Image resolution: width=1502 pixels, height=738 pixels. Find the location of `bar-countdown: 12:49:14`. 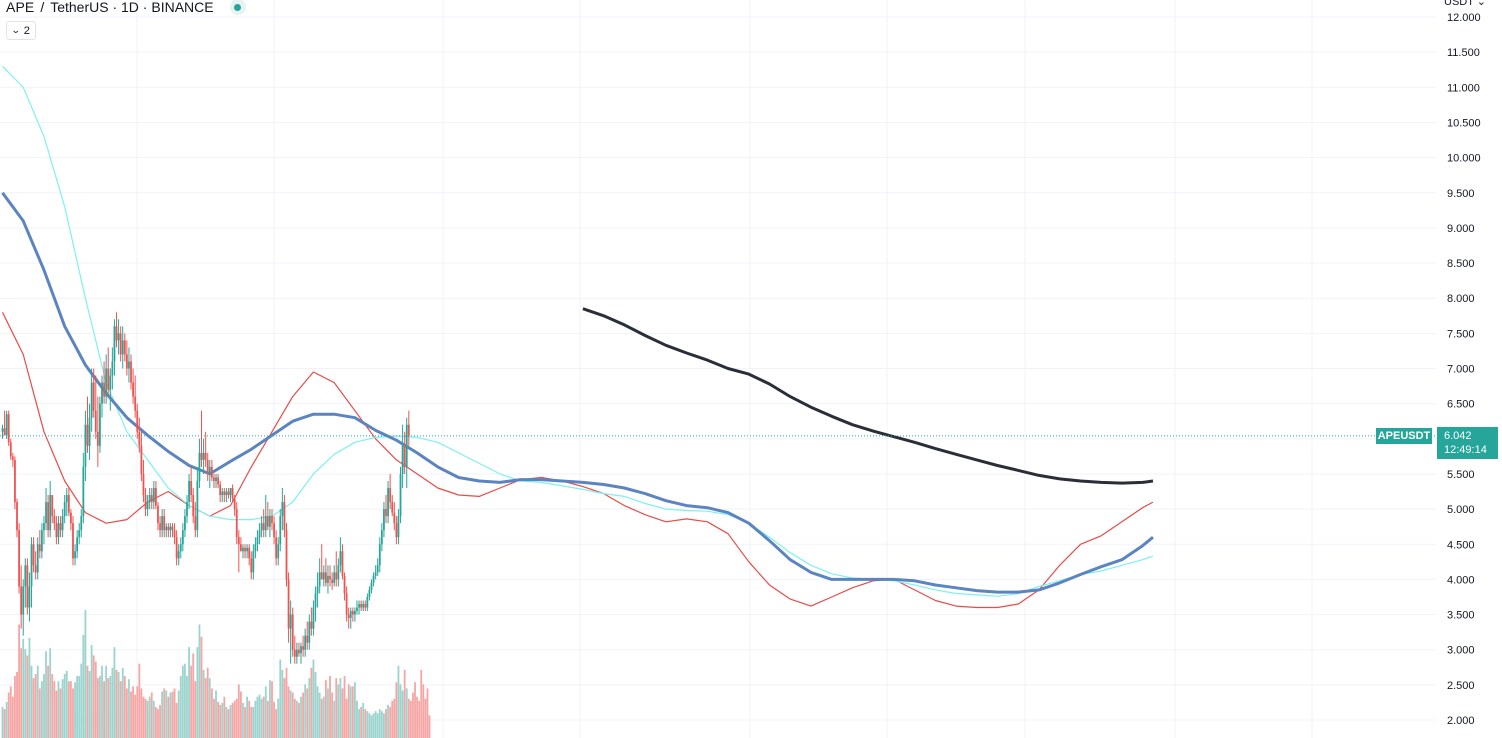

bar-countdown: 12:49:14 is located at coordinates (1465, 449).